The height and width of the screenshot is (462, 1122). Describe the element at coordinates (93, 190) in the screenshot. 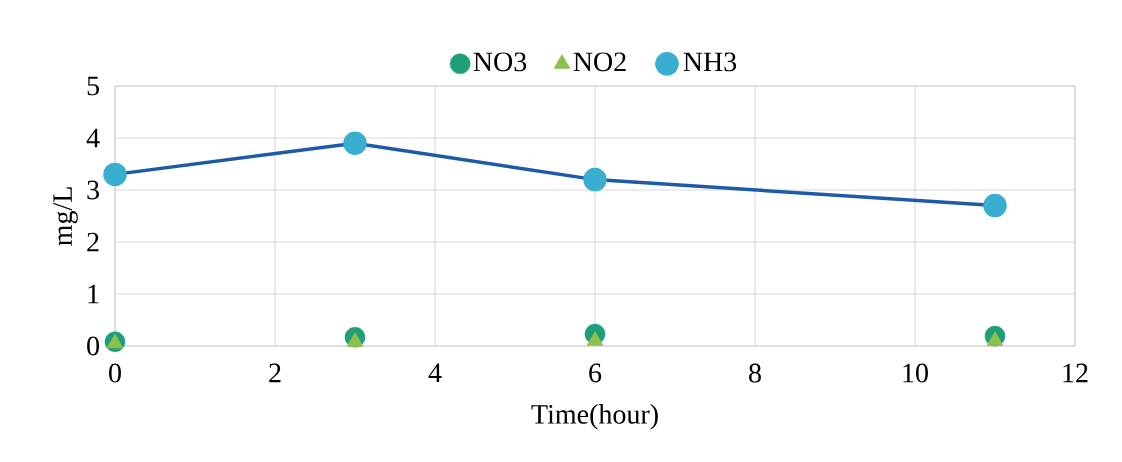

I see `y-tick-label: 3` at that location.